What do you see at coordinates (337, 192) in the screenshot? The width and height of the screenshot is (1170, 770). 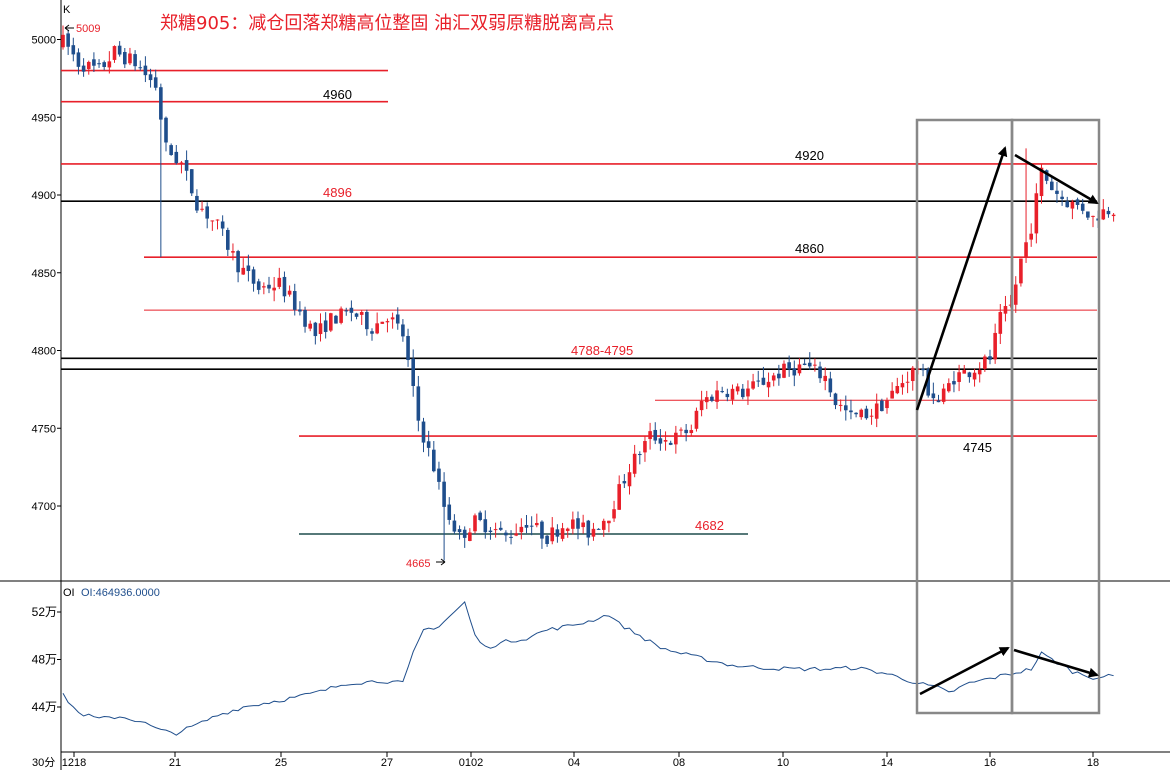 I see `level-label-4896: 4896` at bounding box center [337, 192].